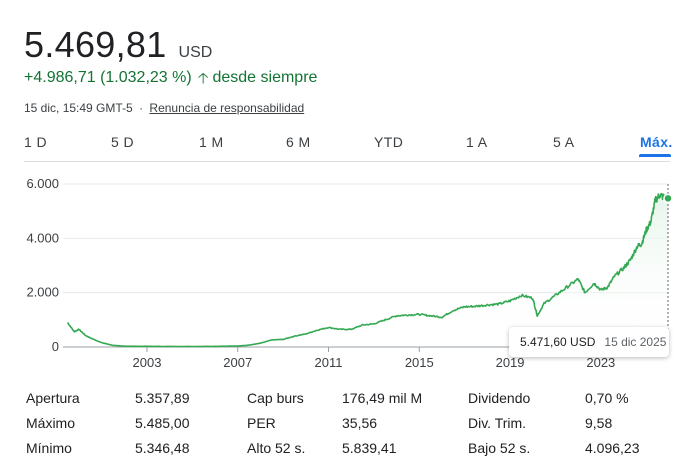  What do you see at coordinates (195, 52) in the screenshot?
I see `currency-label: USD` at bounding box center [195, 52].